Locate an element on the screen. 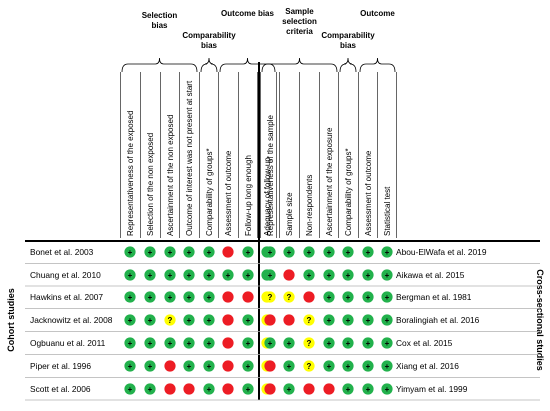  cohort-group-label: Selection is located at coordinates (160, 15).